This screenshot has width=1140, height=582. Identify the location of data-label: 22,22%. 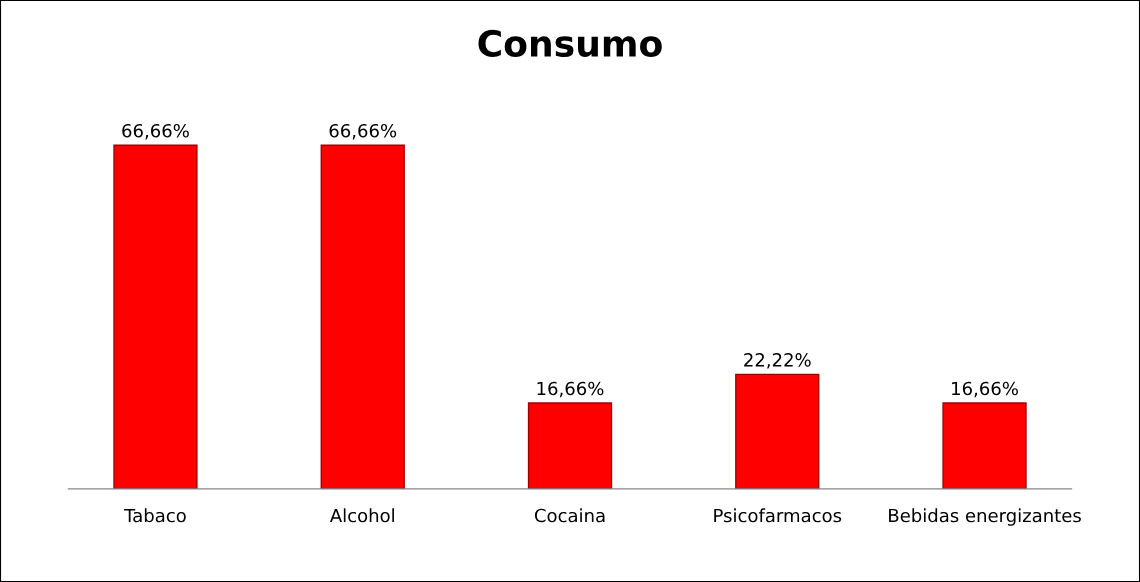
(777, 361).